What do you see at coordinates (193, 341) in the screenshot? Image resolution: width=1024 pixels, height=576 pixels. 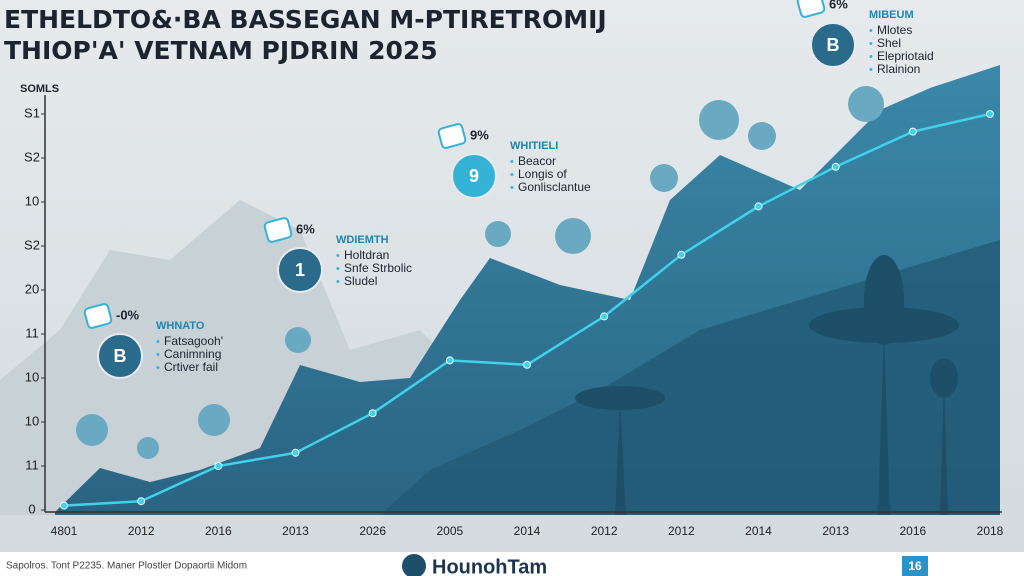 I see `callout-line: Fatsagooh'` at bounding box center [193, 341].